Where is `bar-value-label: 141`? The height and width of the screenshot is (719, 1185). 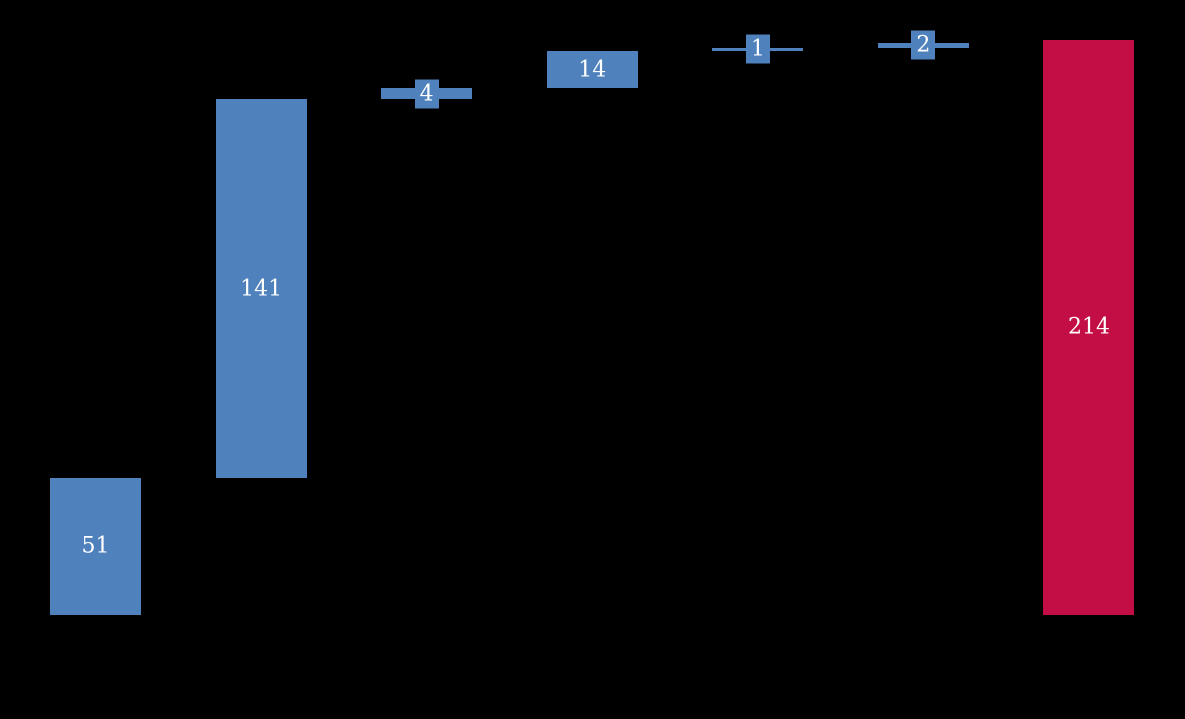
bar-value-label: 141 is located at coordinates (261, 289).